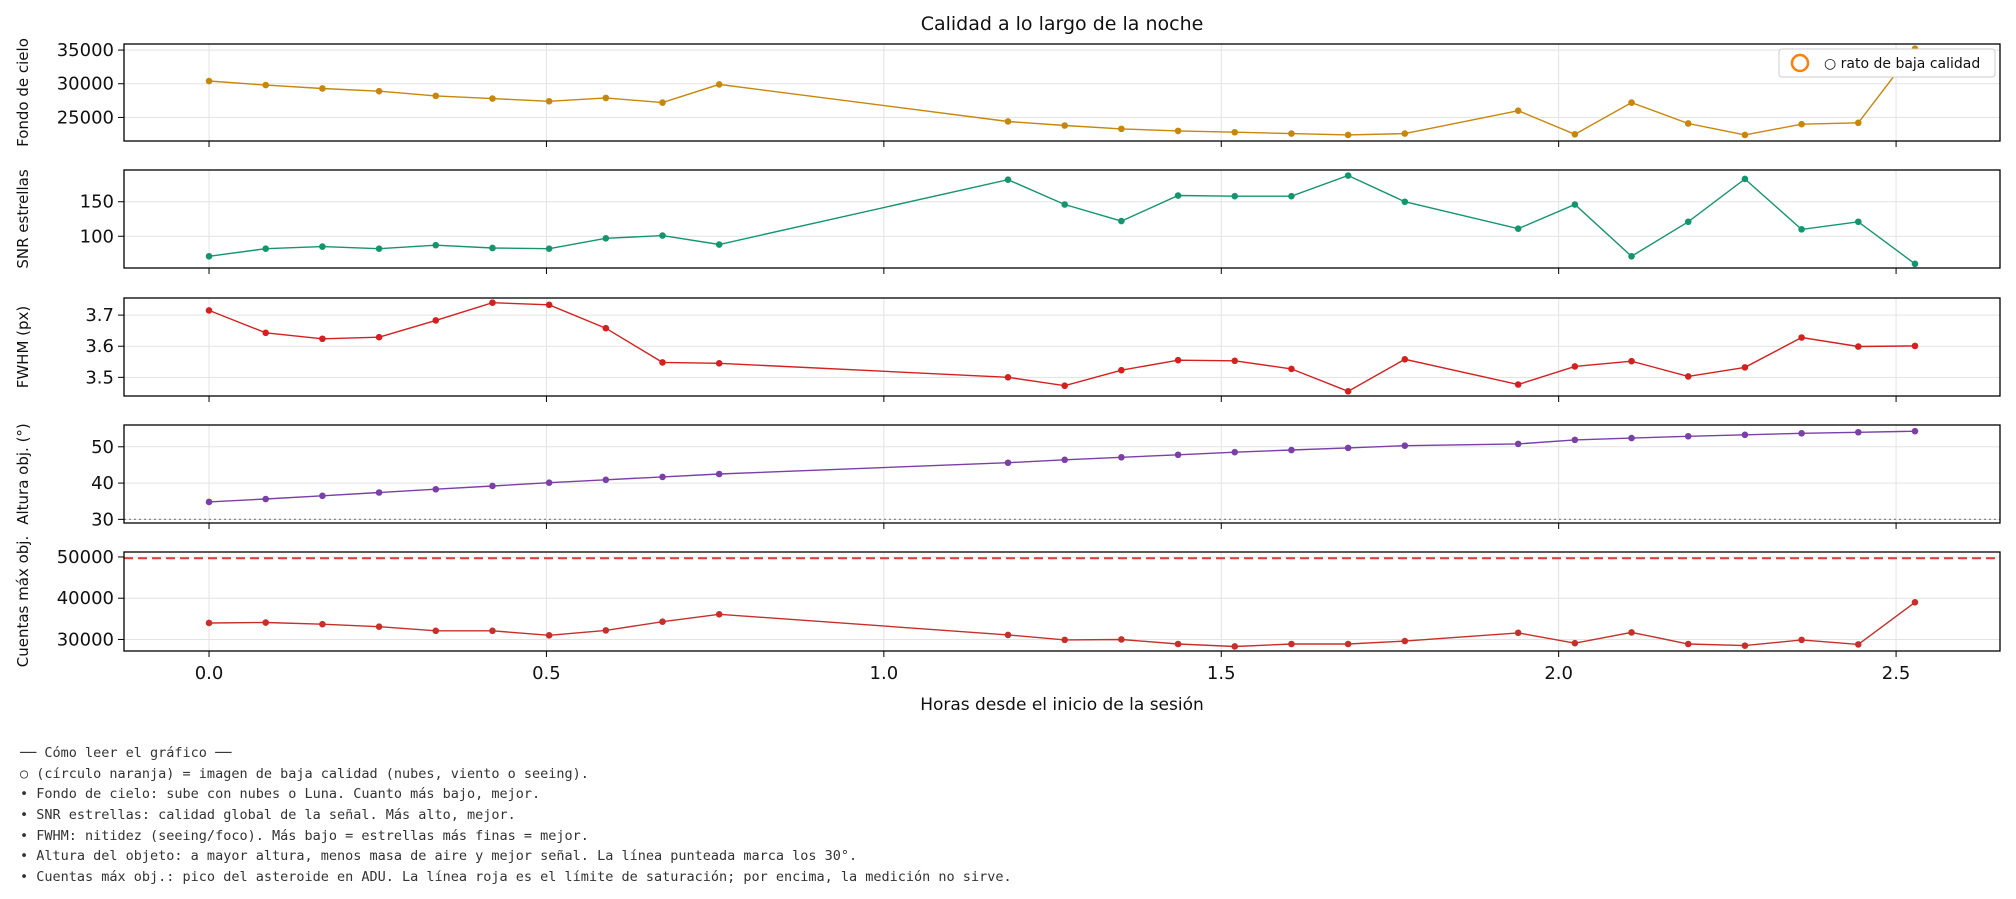  Describe the element at coordinates (546, 673) in the screenshot. I see `x-tick-label: 0.5` at that location.